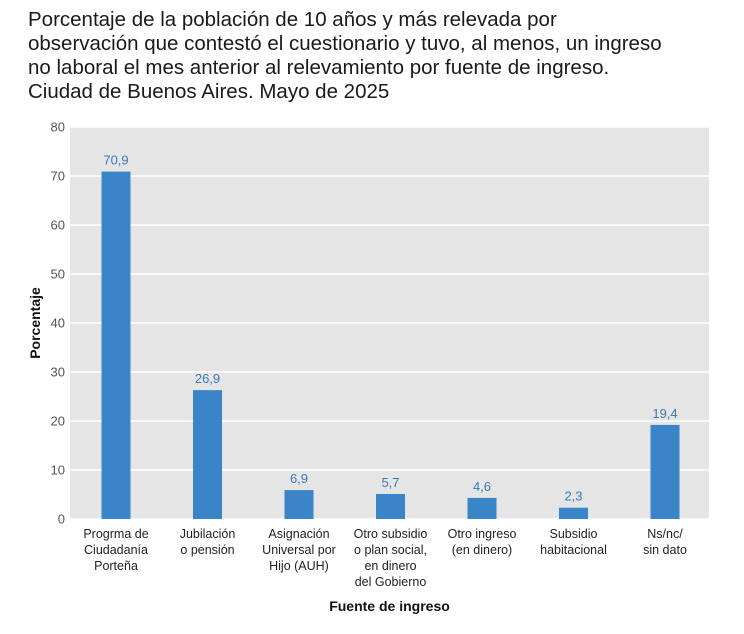 This screenshot has width=744, height=634. Describe the element at coordinates (574, 534) in the screenshot. I see `category-label-line: Subsidio` at that location.